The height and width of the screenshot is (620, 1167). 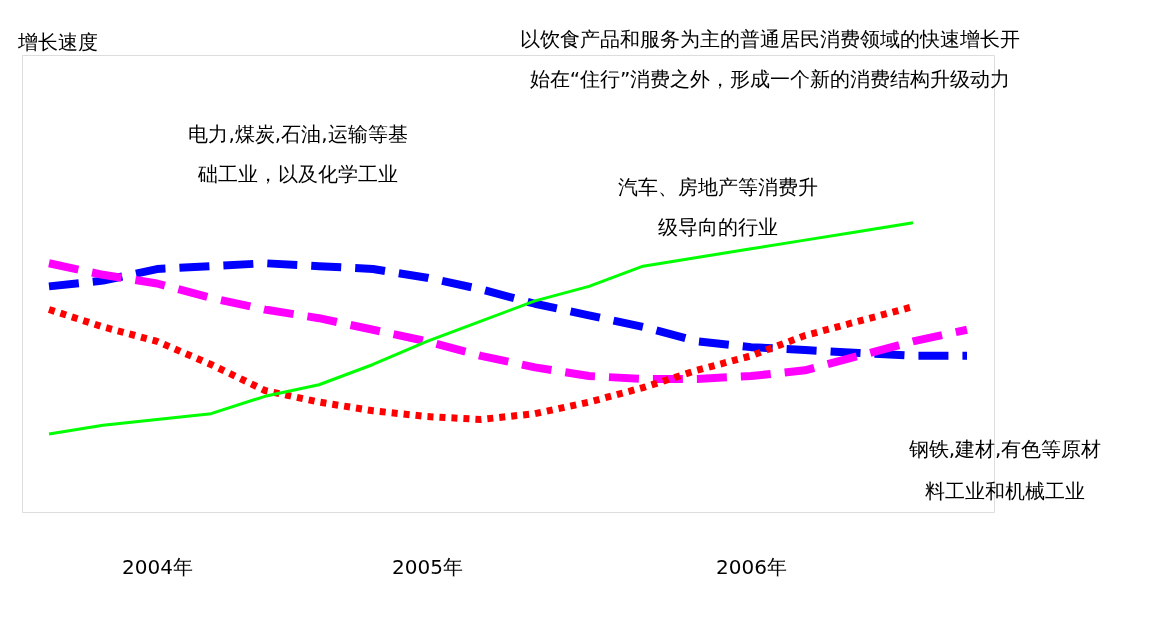 What do you see at coordinates (770, 59) in the screenshot?
I see `text: 以饮食产品和服务为主的普通居民消费领域的快速增长开始在“住行”消费之外，形成一个新的消费结构升级动力` at bounding box center [770, 59].